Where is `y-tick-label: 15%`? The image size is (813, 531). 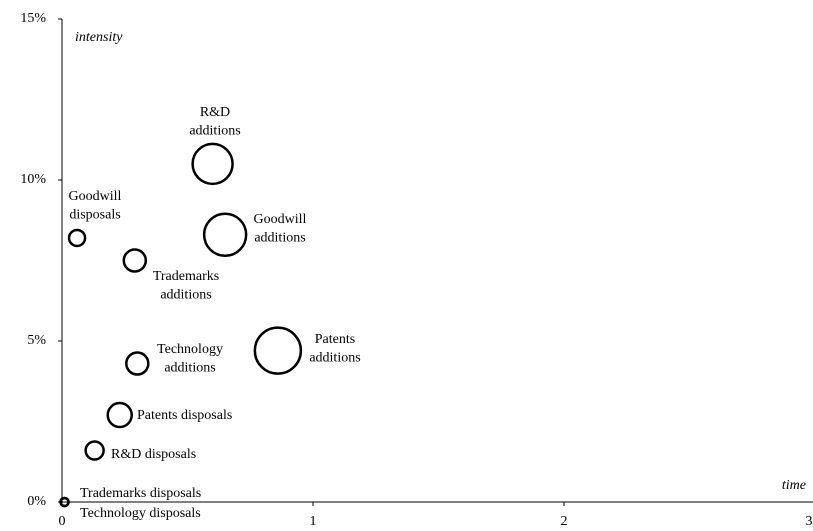 y-tick-label: 15% is located at coordinates (33, 18).